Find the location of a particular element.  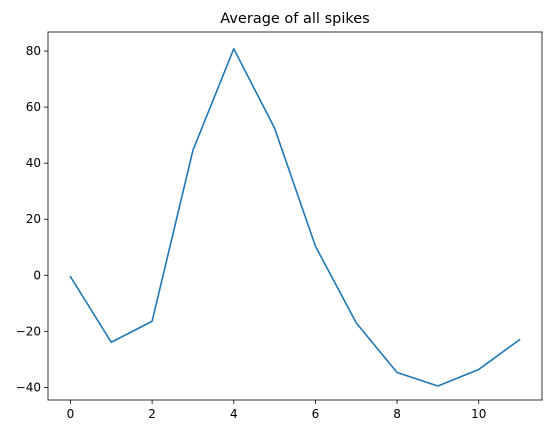

y-tick-label: 0 is located at coordinates (37, 275).